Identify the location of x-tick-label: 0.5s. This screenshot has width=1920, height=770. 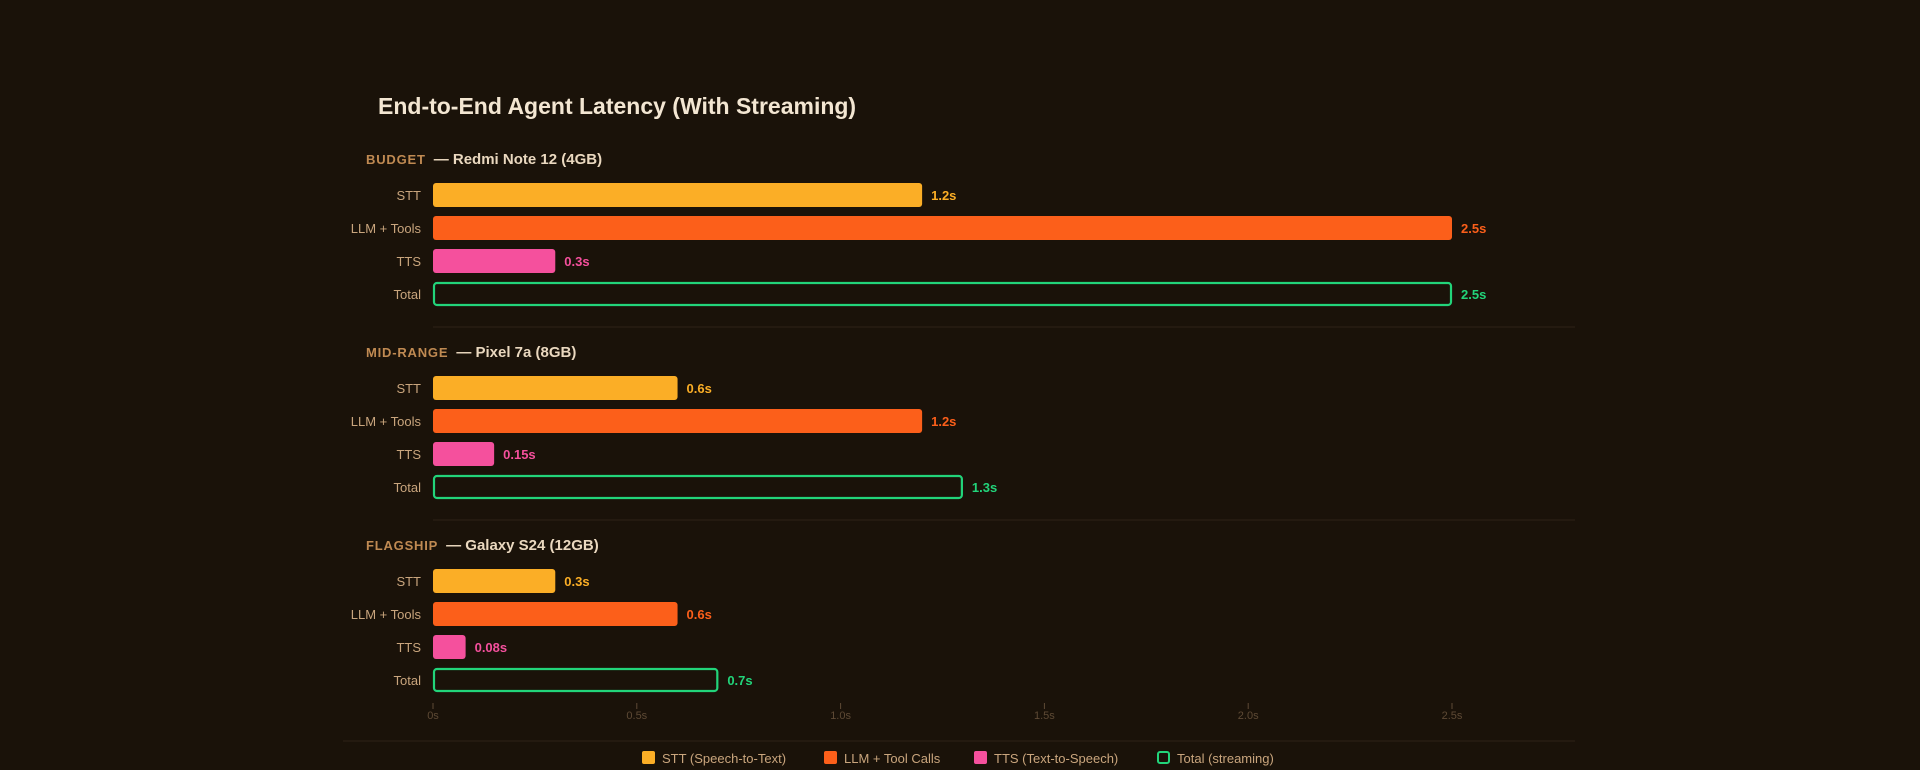
(636, 716).